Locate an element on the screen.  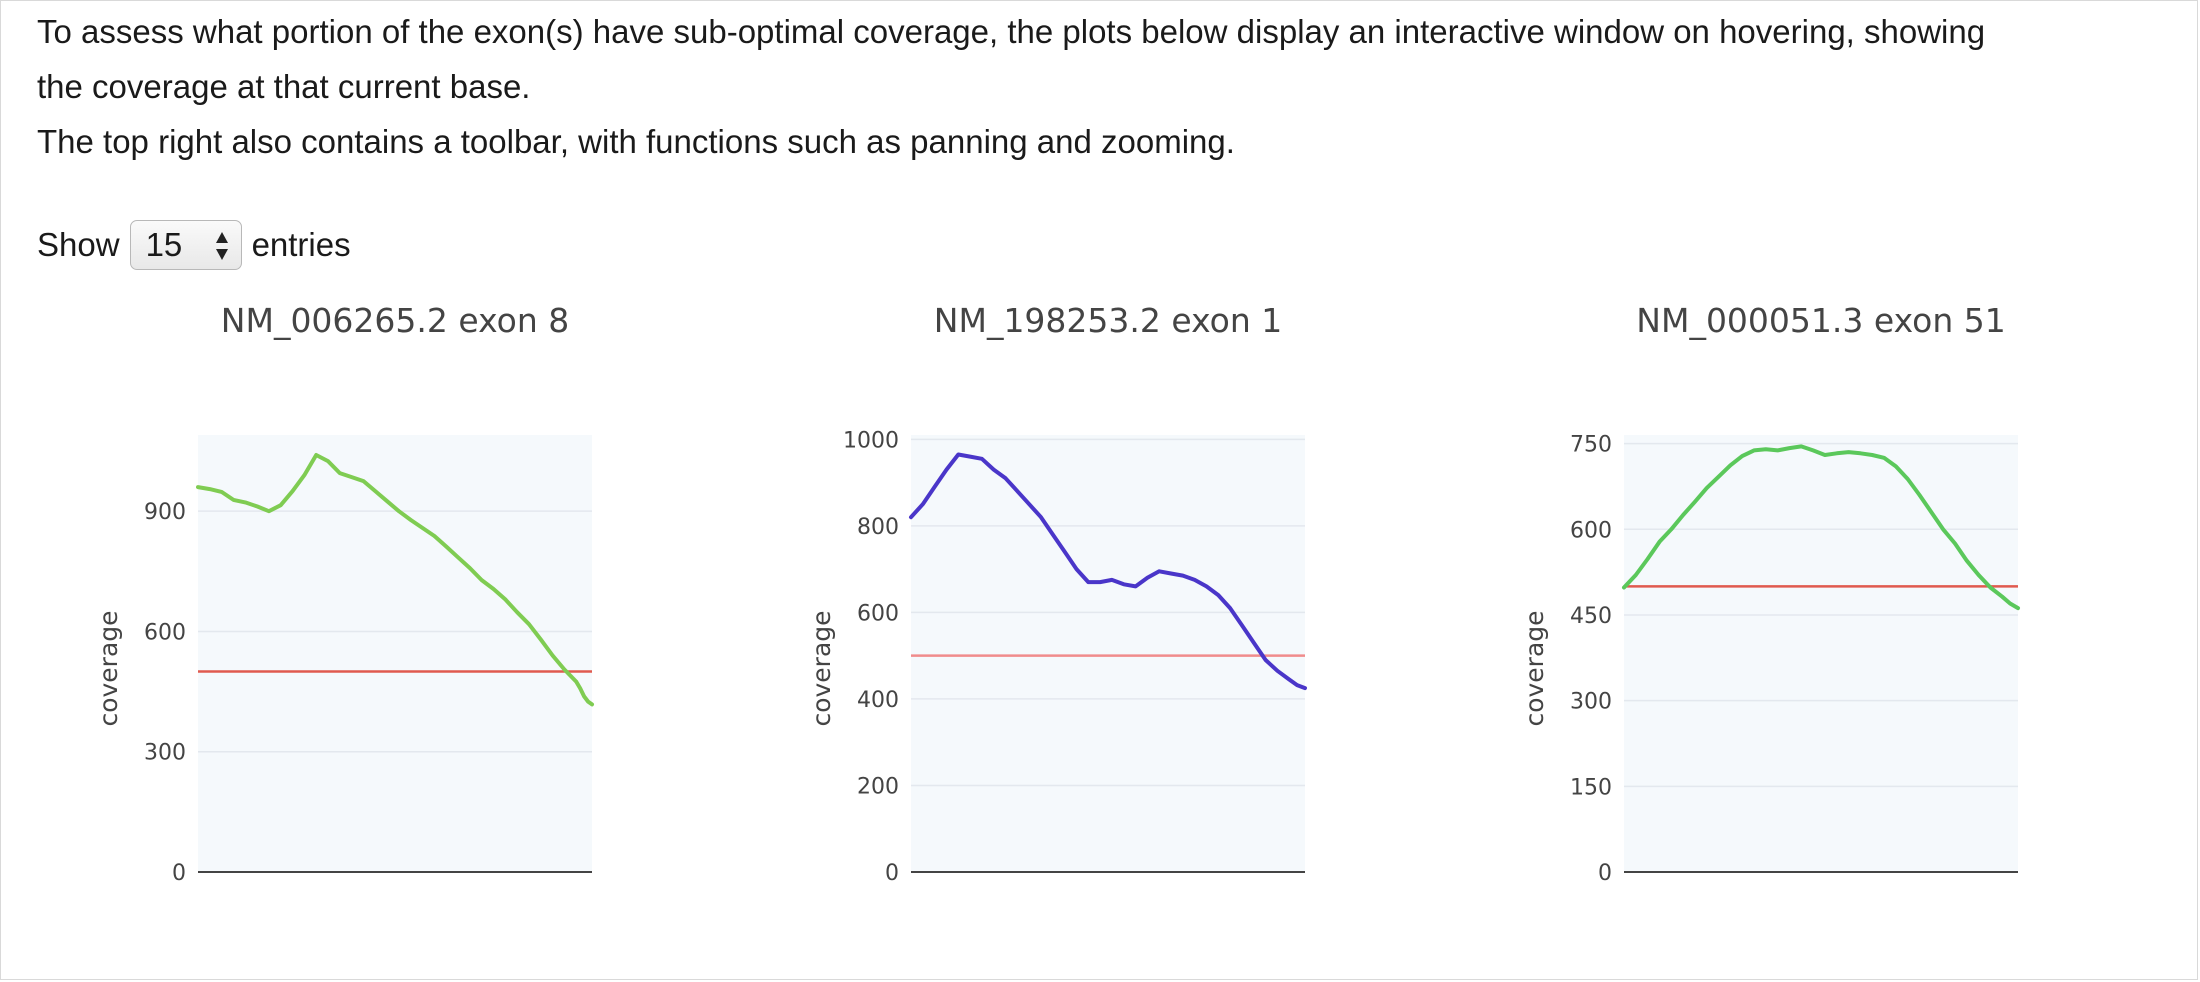
select-arrows-icon is located at coordinates (221, 246).